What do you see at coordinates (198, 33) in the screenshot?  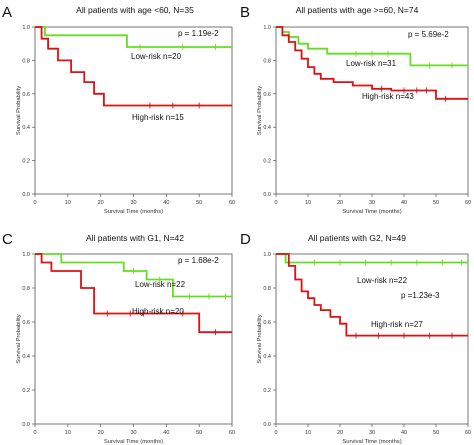 I see `p-value-label: p = 1.19e-2` at bounding box center [198, 33].